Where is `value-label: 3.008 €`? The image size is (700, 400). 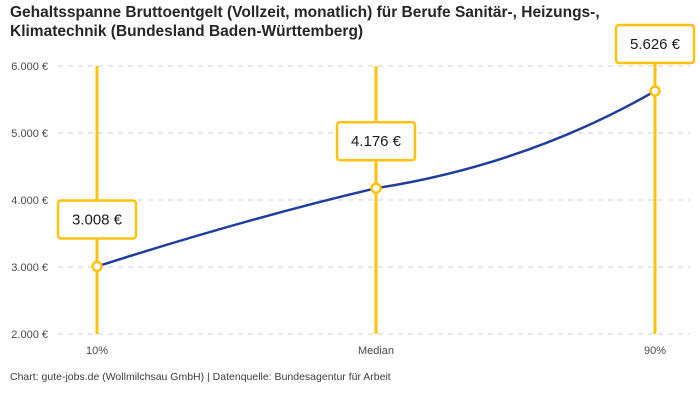
value-label: 3.008 € is located at coordinates (97, 219).